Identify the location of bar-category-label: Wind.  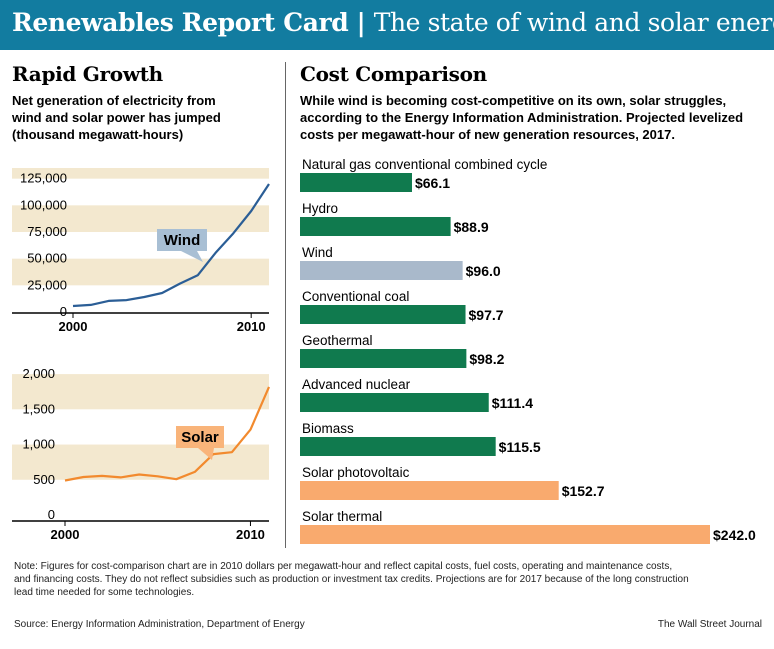
(317, 252).